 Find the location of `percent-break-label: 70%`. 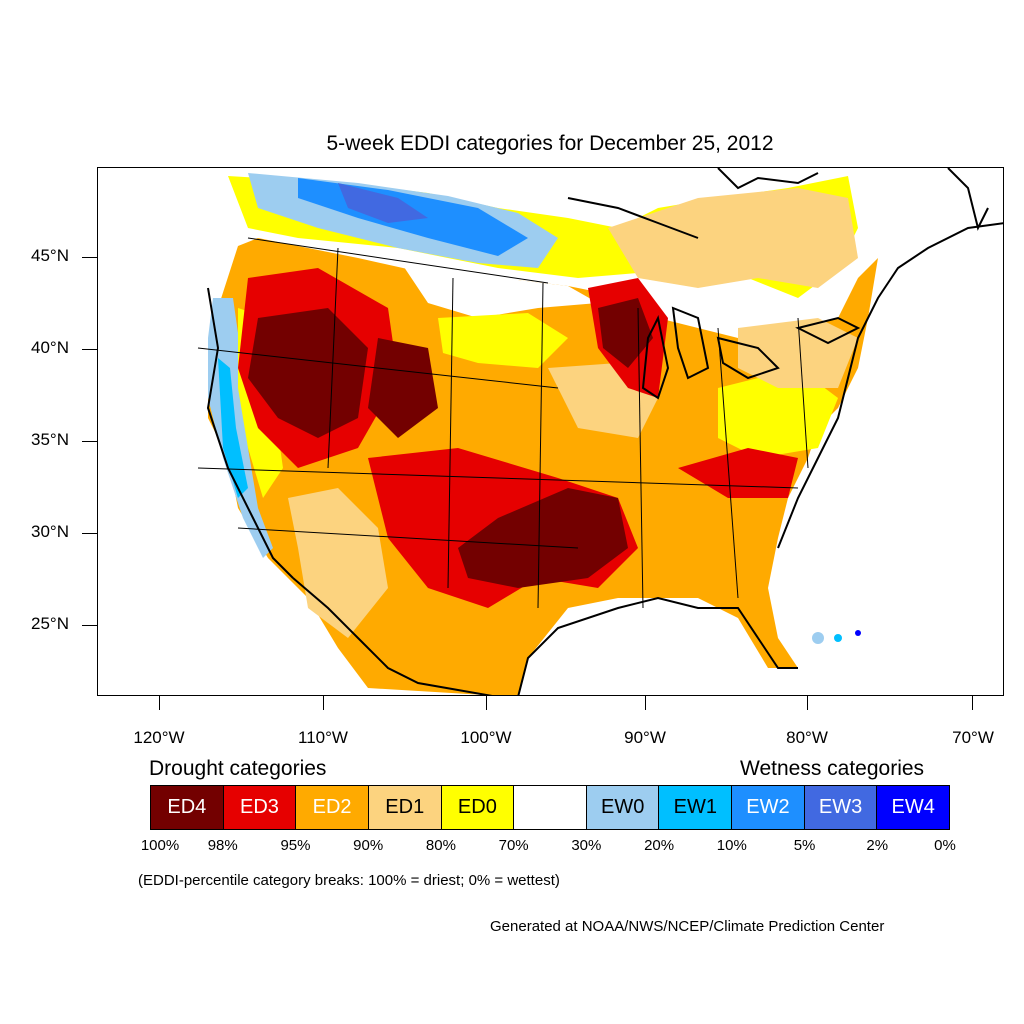

percent-break-label: 70% is located at coordinates (513, 845).